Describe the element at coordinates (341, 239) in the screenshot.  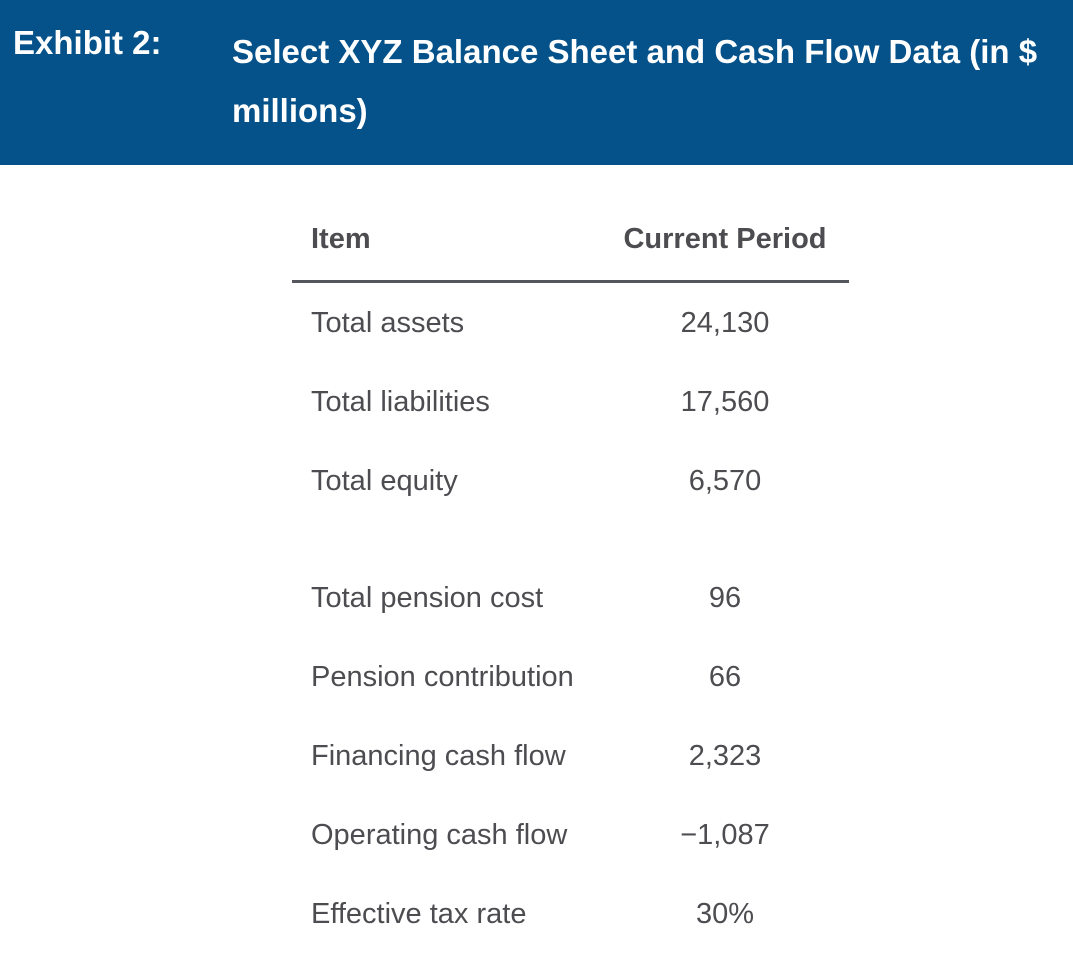
I see `column-header-item: Item` at that location.